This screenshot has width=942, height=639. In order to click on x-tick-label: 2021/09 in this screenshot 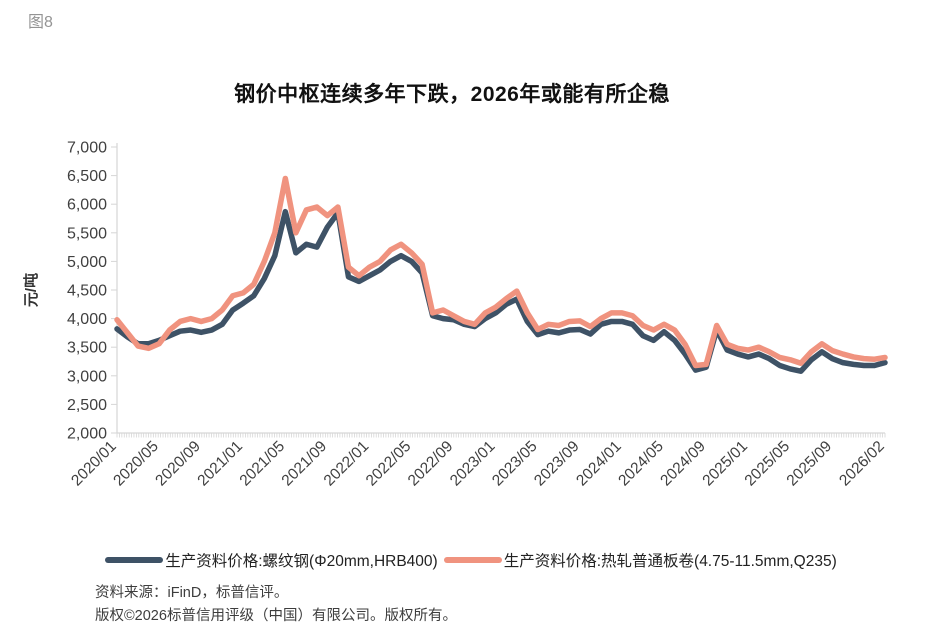, I will do `click(305, 464)`.